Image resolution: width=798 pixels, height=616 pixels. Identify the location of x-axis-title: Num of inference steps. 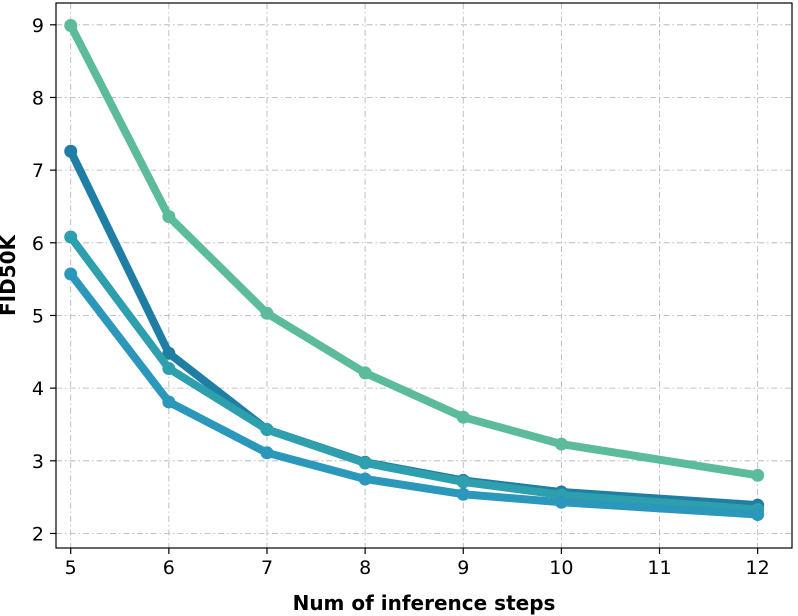
(424, 603).